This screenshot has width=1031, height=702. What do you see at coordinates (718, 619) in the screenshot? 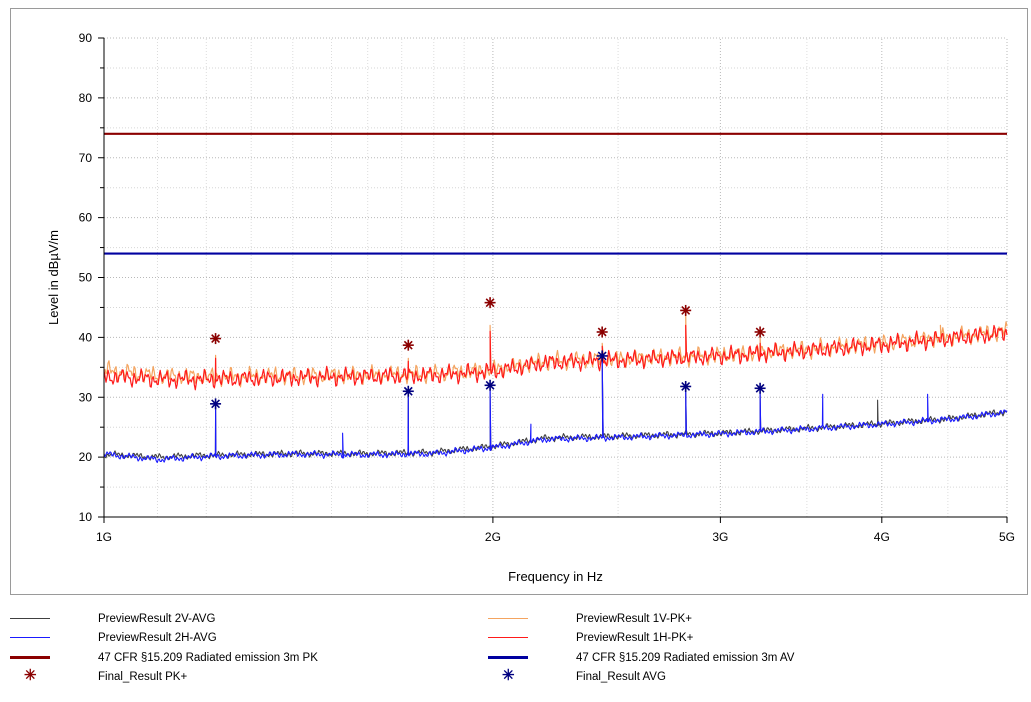
I see `legend-item: PreviewResult 1V-PK+` at bounding box center [718, 619].